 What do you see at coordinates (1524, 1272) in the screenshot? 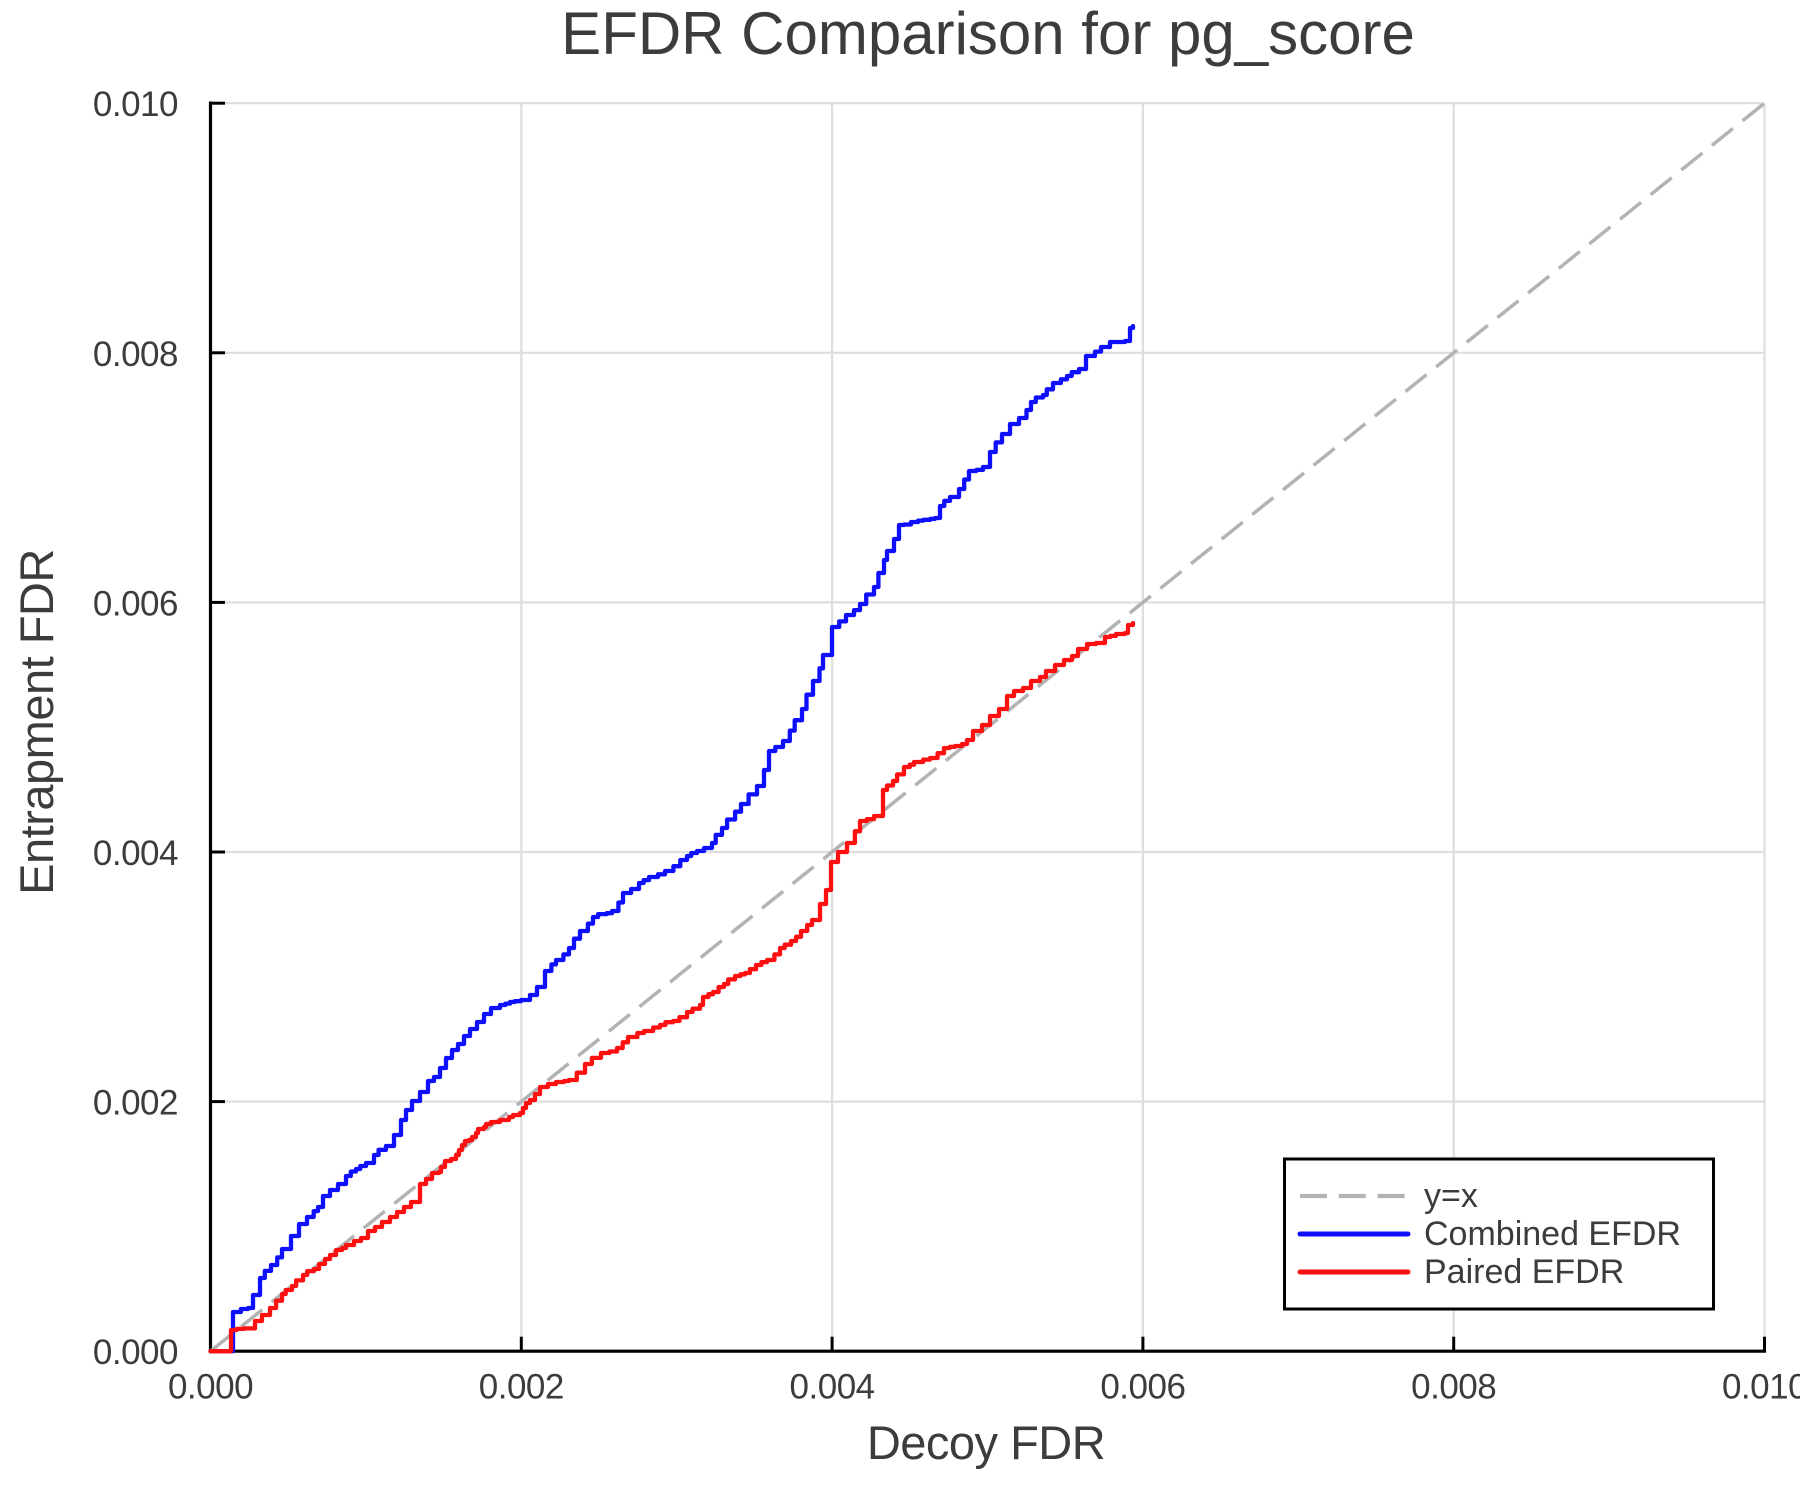
I see `svg-text: Paired EFDR` at bounding box center [1524, 1272].